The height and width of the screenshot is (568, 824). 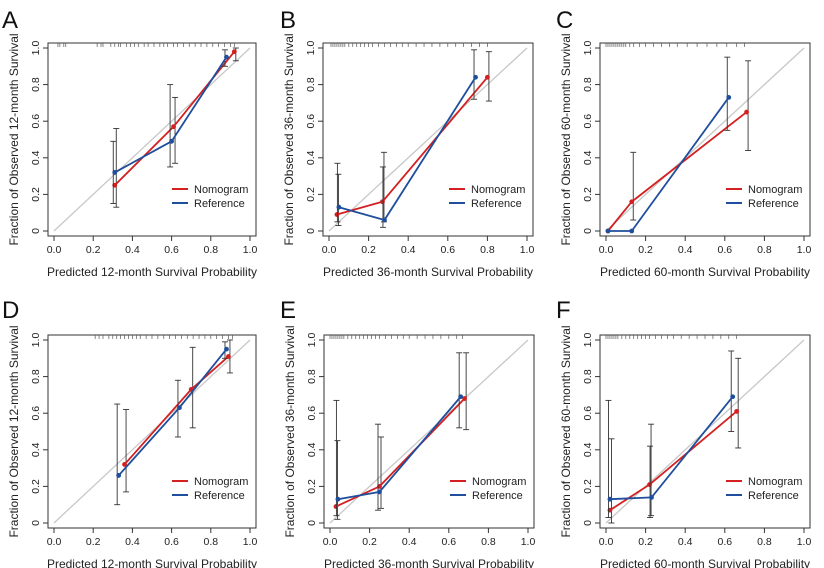 What do you see at coordinates (499, 482) in the screenshot?
I see `nomogram-legend-label: Nomogram` at bounding box center [499, 482].